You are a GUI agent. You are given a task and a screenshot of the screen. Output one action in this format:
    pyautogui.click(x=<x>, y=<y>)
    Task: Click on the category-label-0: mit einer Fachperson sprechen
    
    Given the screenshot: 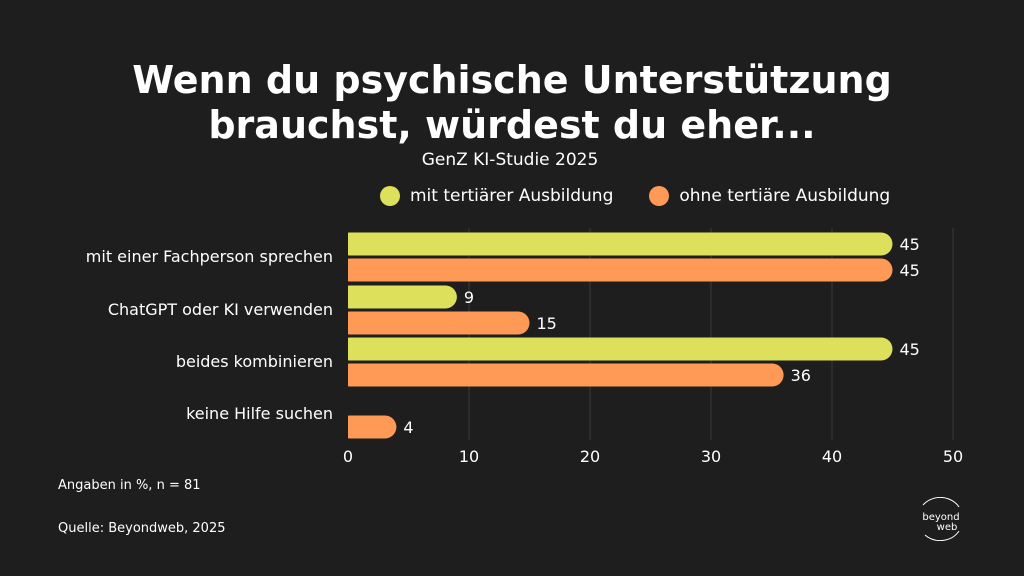 What is the action you would take?
    pyautogui.click(x=209, y=256)
    